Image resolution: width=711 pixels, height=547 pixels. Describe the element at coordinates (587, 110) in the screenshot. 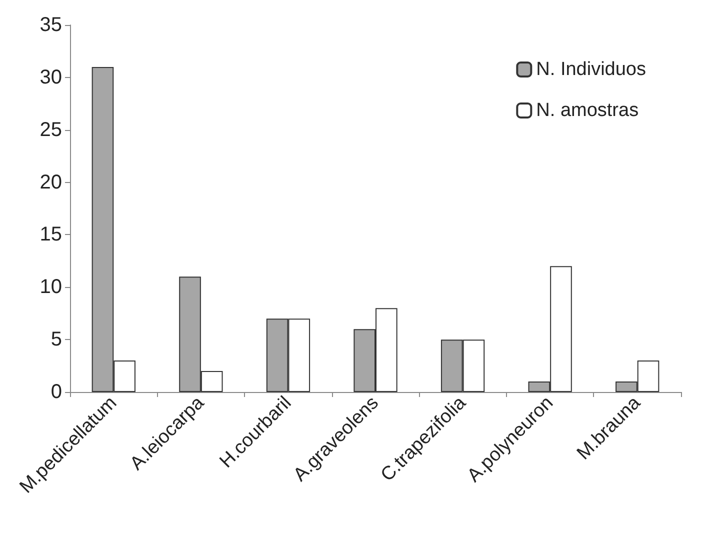

I see `legend-label: N. amostras` at that location.